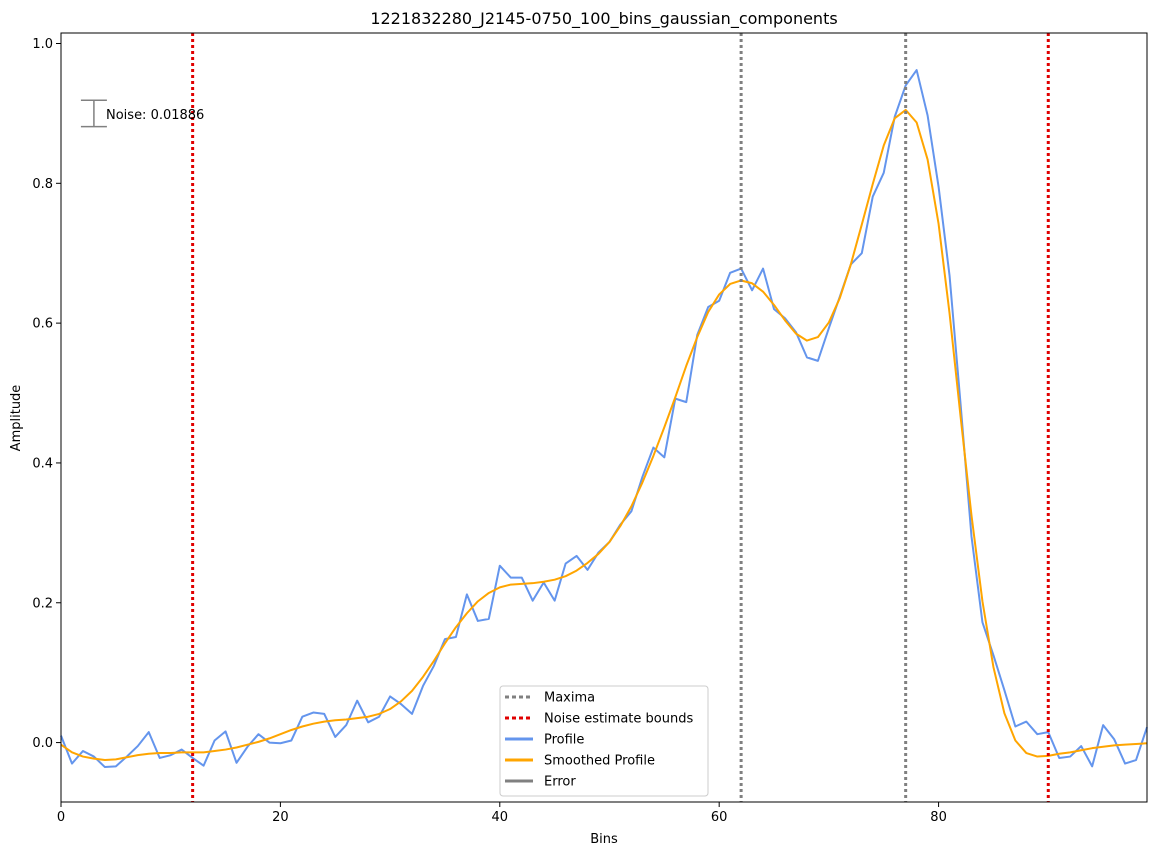 The width and height of the screenshot is (1156, 855). I want to click on x-axis-label: Bins, so click(604, 839).